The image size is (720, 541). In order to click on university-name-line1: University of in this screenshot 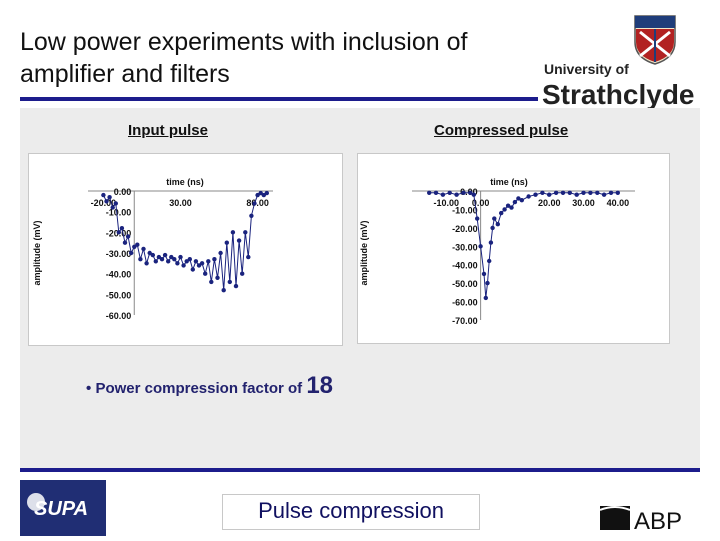, I will do `click(586, 69)`.